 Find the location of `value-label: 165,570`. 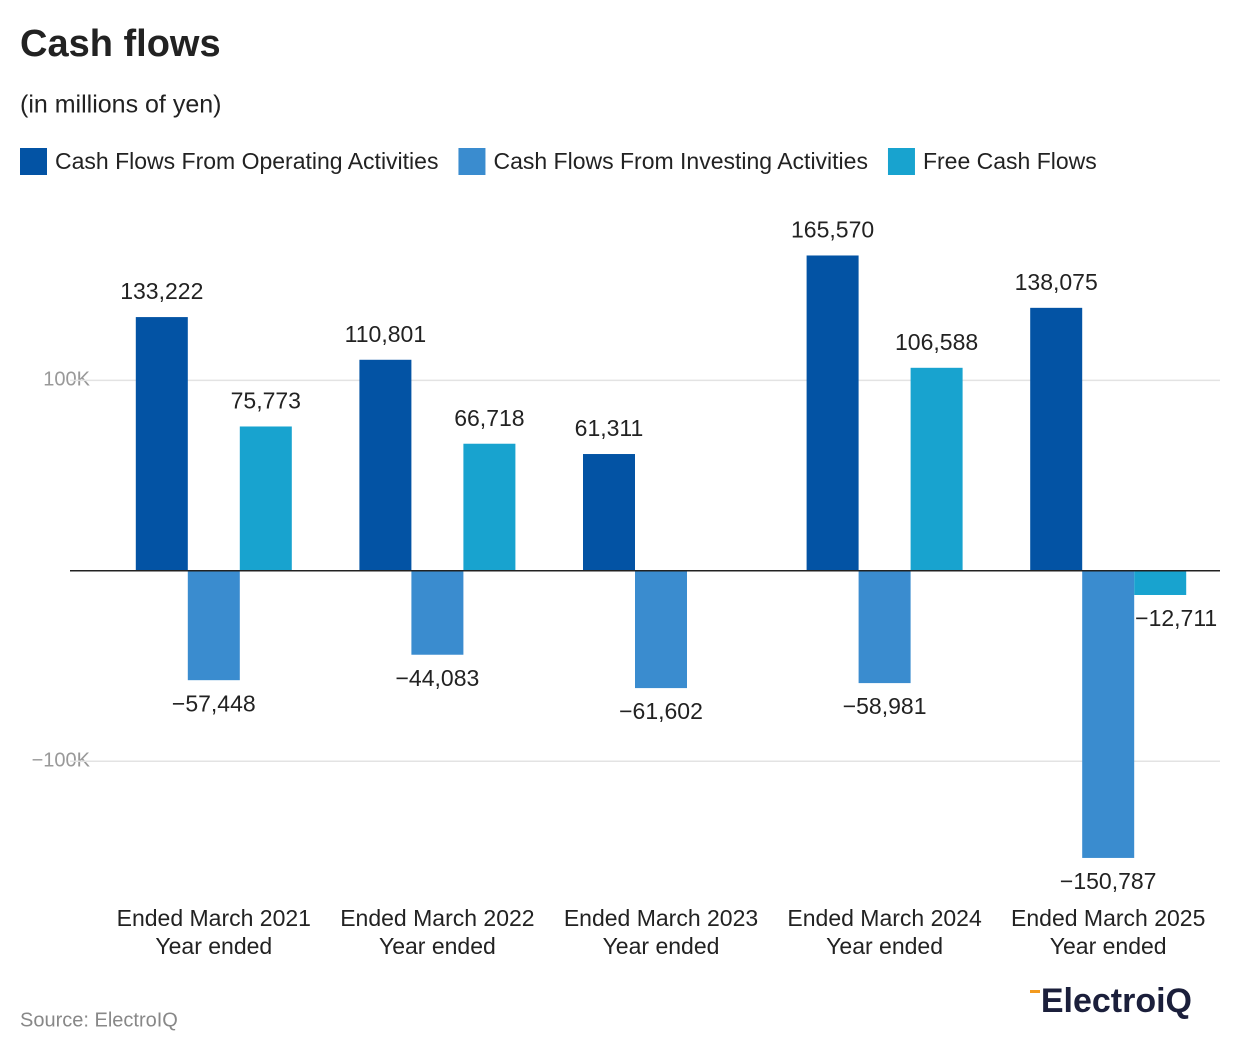

value-label: 165,570 is located at coordinates (832, 230).